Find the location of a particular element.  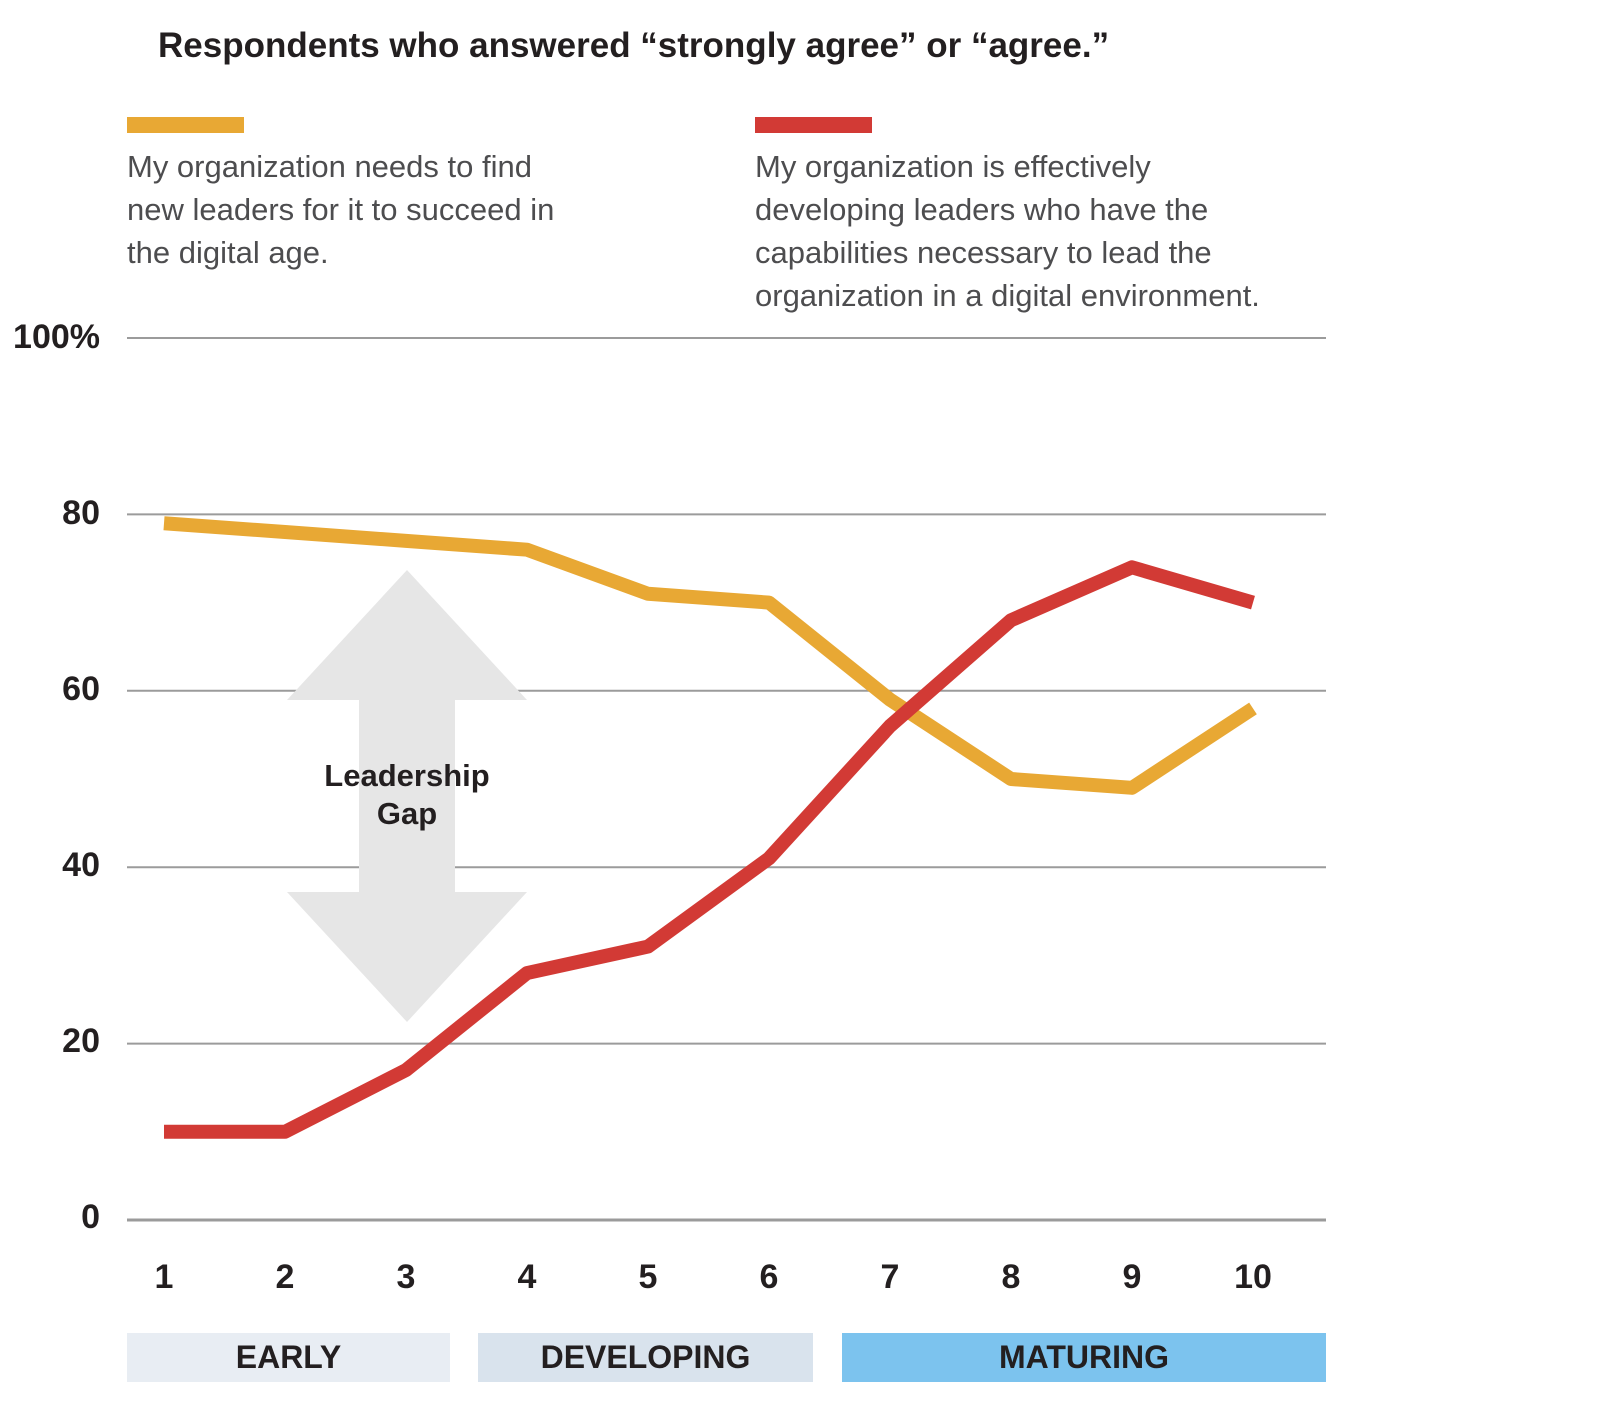

y-tick-label: 60 is located at coordinates (81, 689).